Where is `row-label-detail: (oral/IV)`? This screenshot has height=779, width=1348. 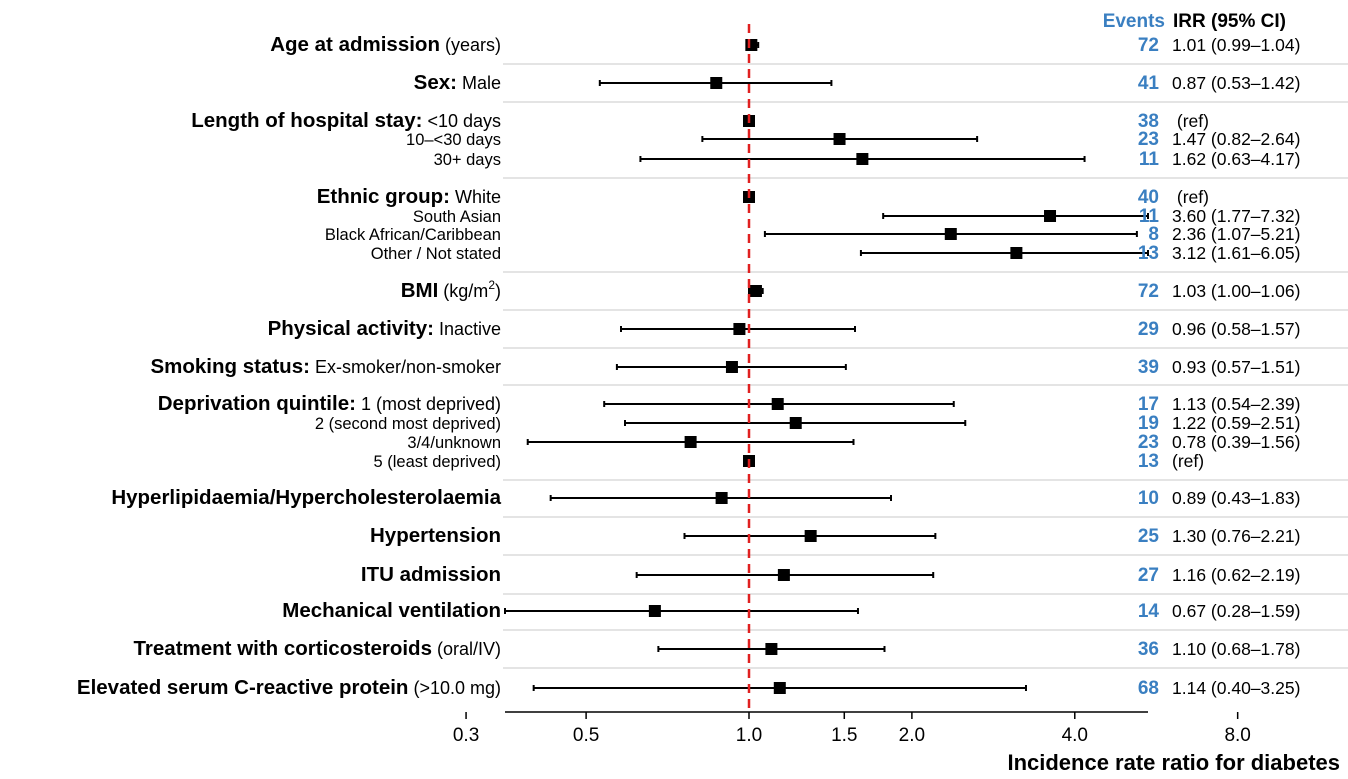
row-label-detail: (oral/IV) is located at coordinates (466, 649).